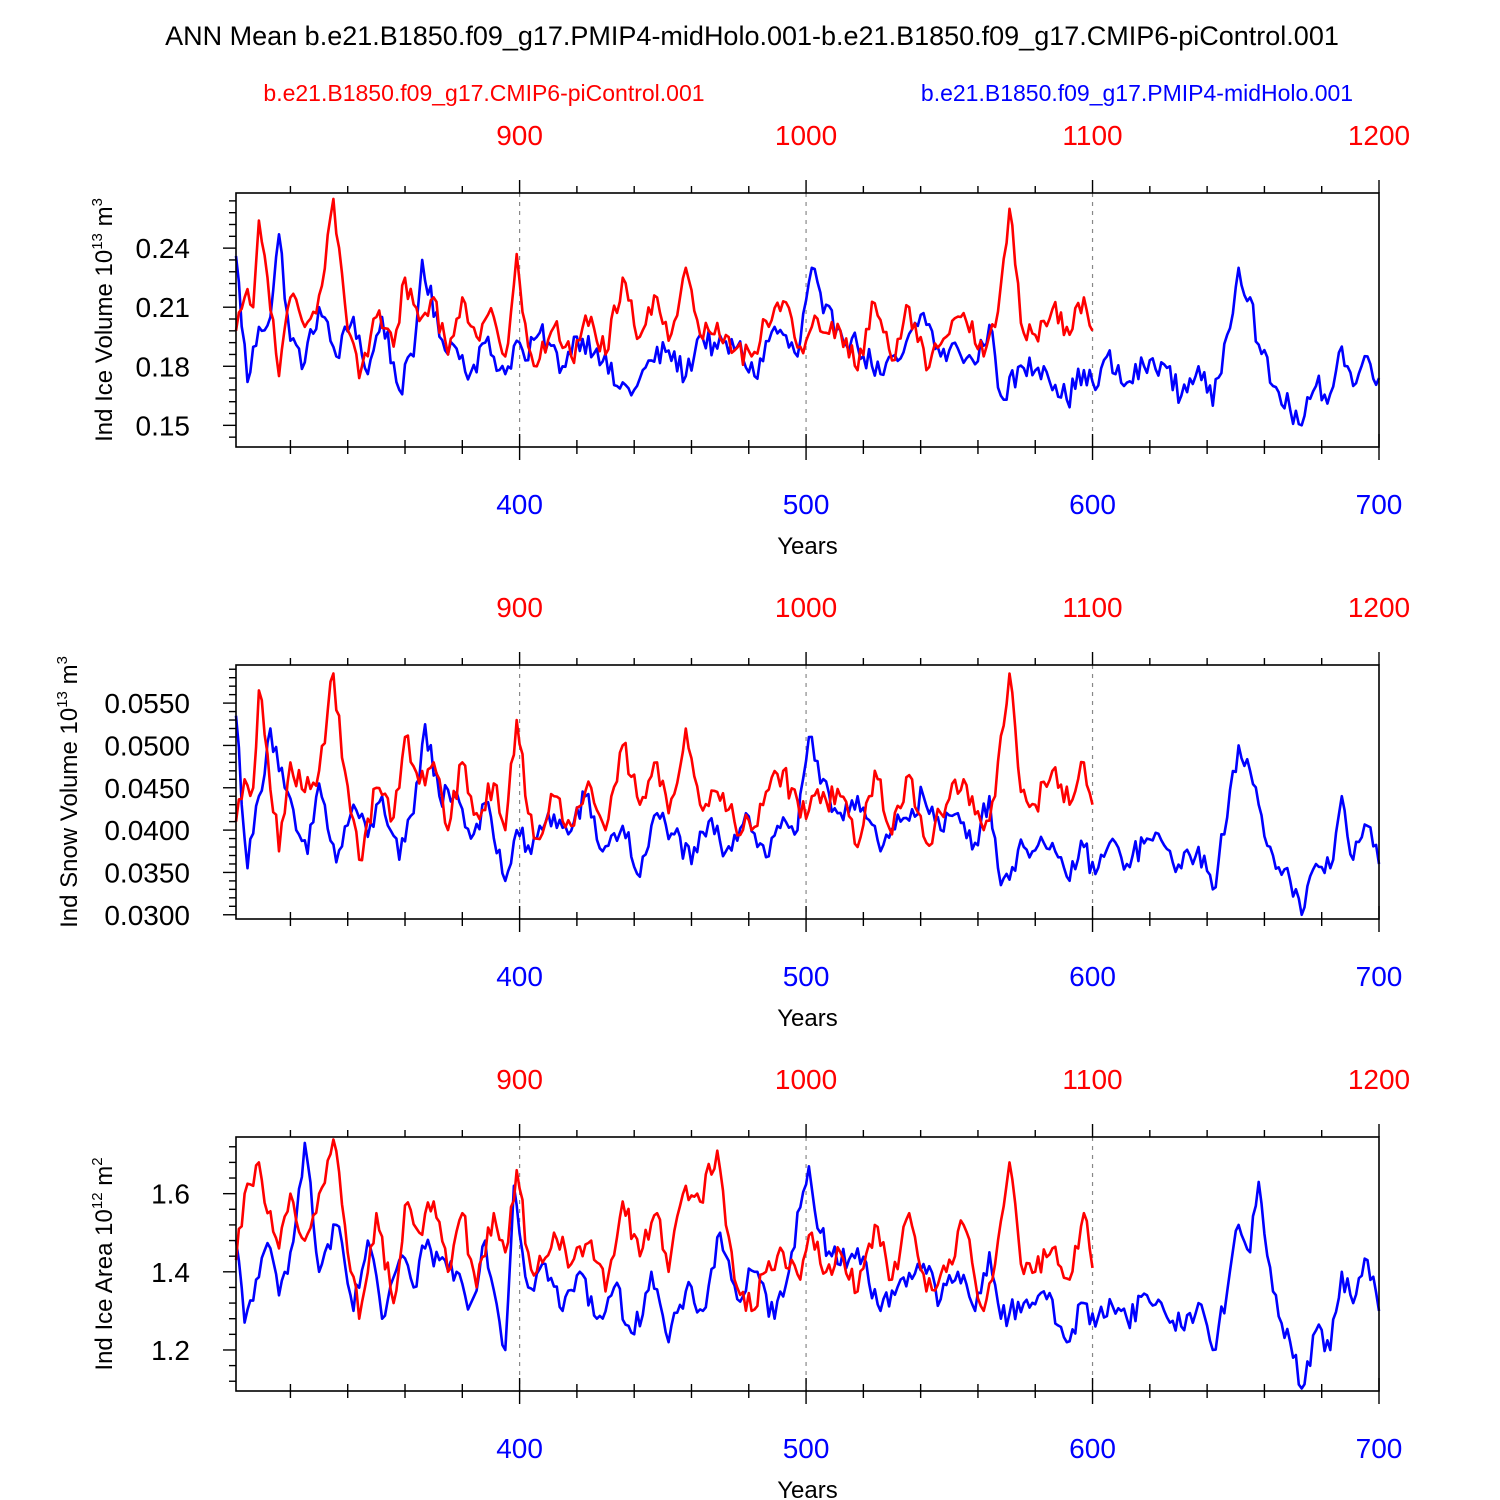 The image size is (1500, 1500). What do you see at coordinates (170, 1272) in the screenshot?
I see `y-tick-label: 1.4` at bounding box center [170, 1272].